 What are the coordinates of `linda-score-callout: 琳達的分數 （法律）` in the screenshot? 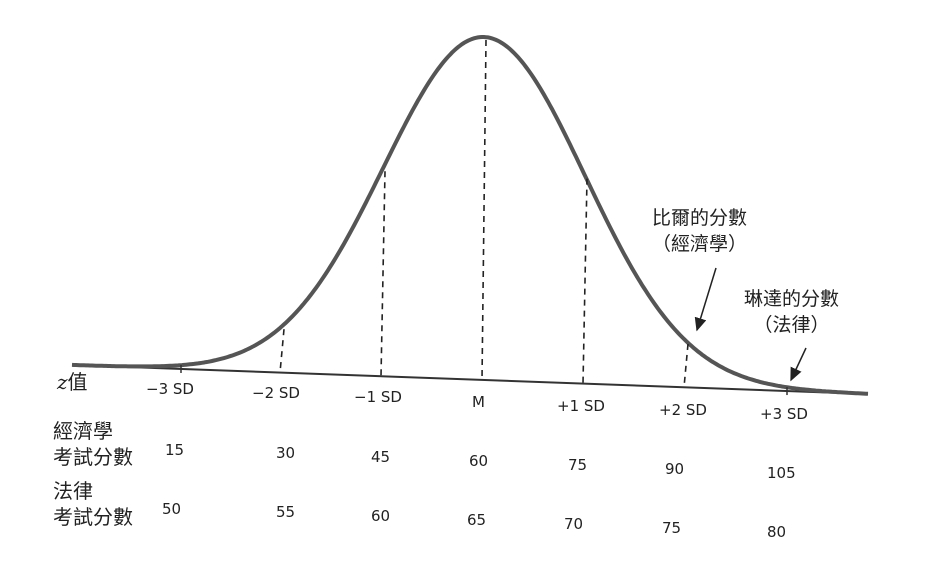 It's located at (791, 312).